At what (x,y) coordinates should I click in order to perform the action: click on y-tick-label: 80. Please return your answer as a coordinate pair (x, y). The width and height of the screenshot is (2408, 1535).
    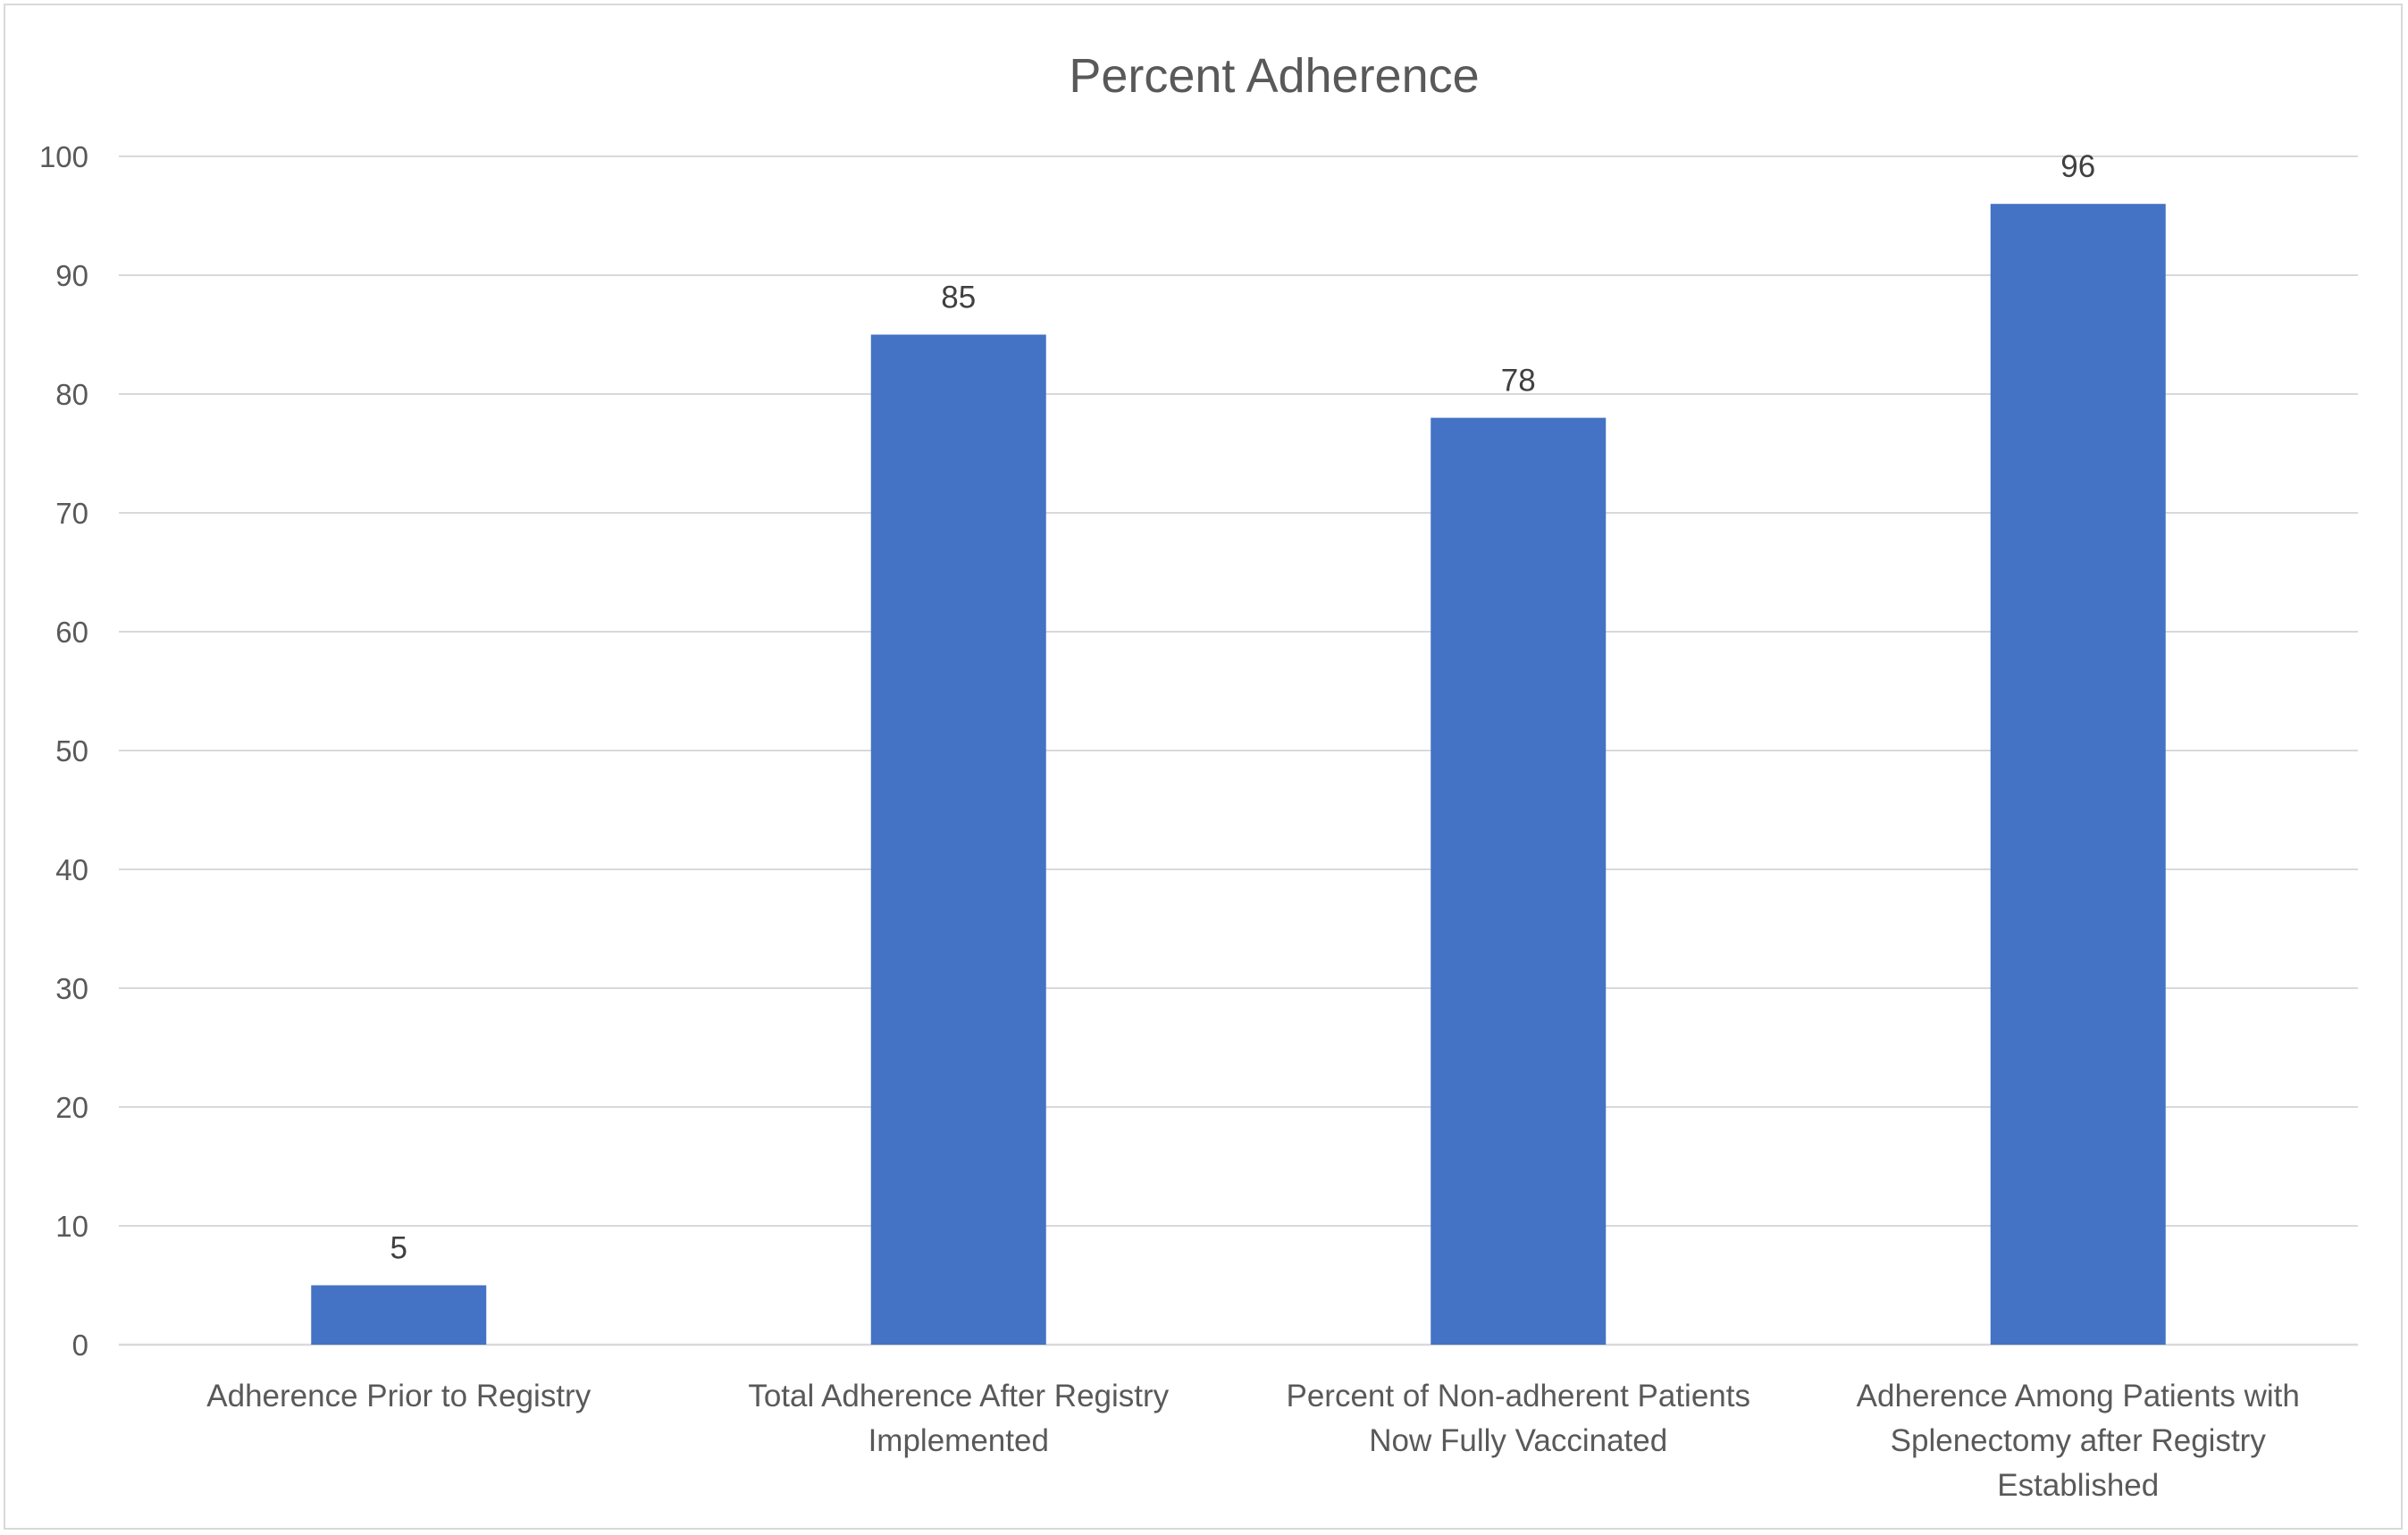
    Looking at the image, I should click on (71, 394).